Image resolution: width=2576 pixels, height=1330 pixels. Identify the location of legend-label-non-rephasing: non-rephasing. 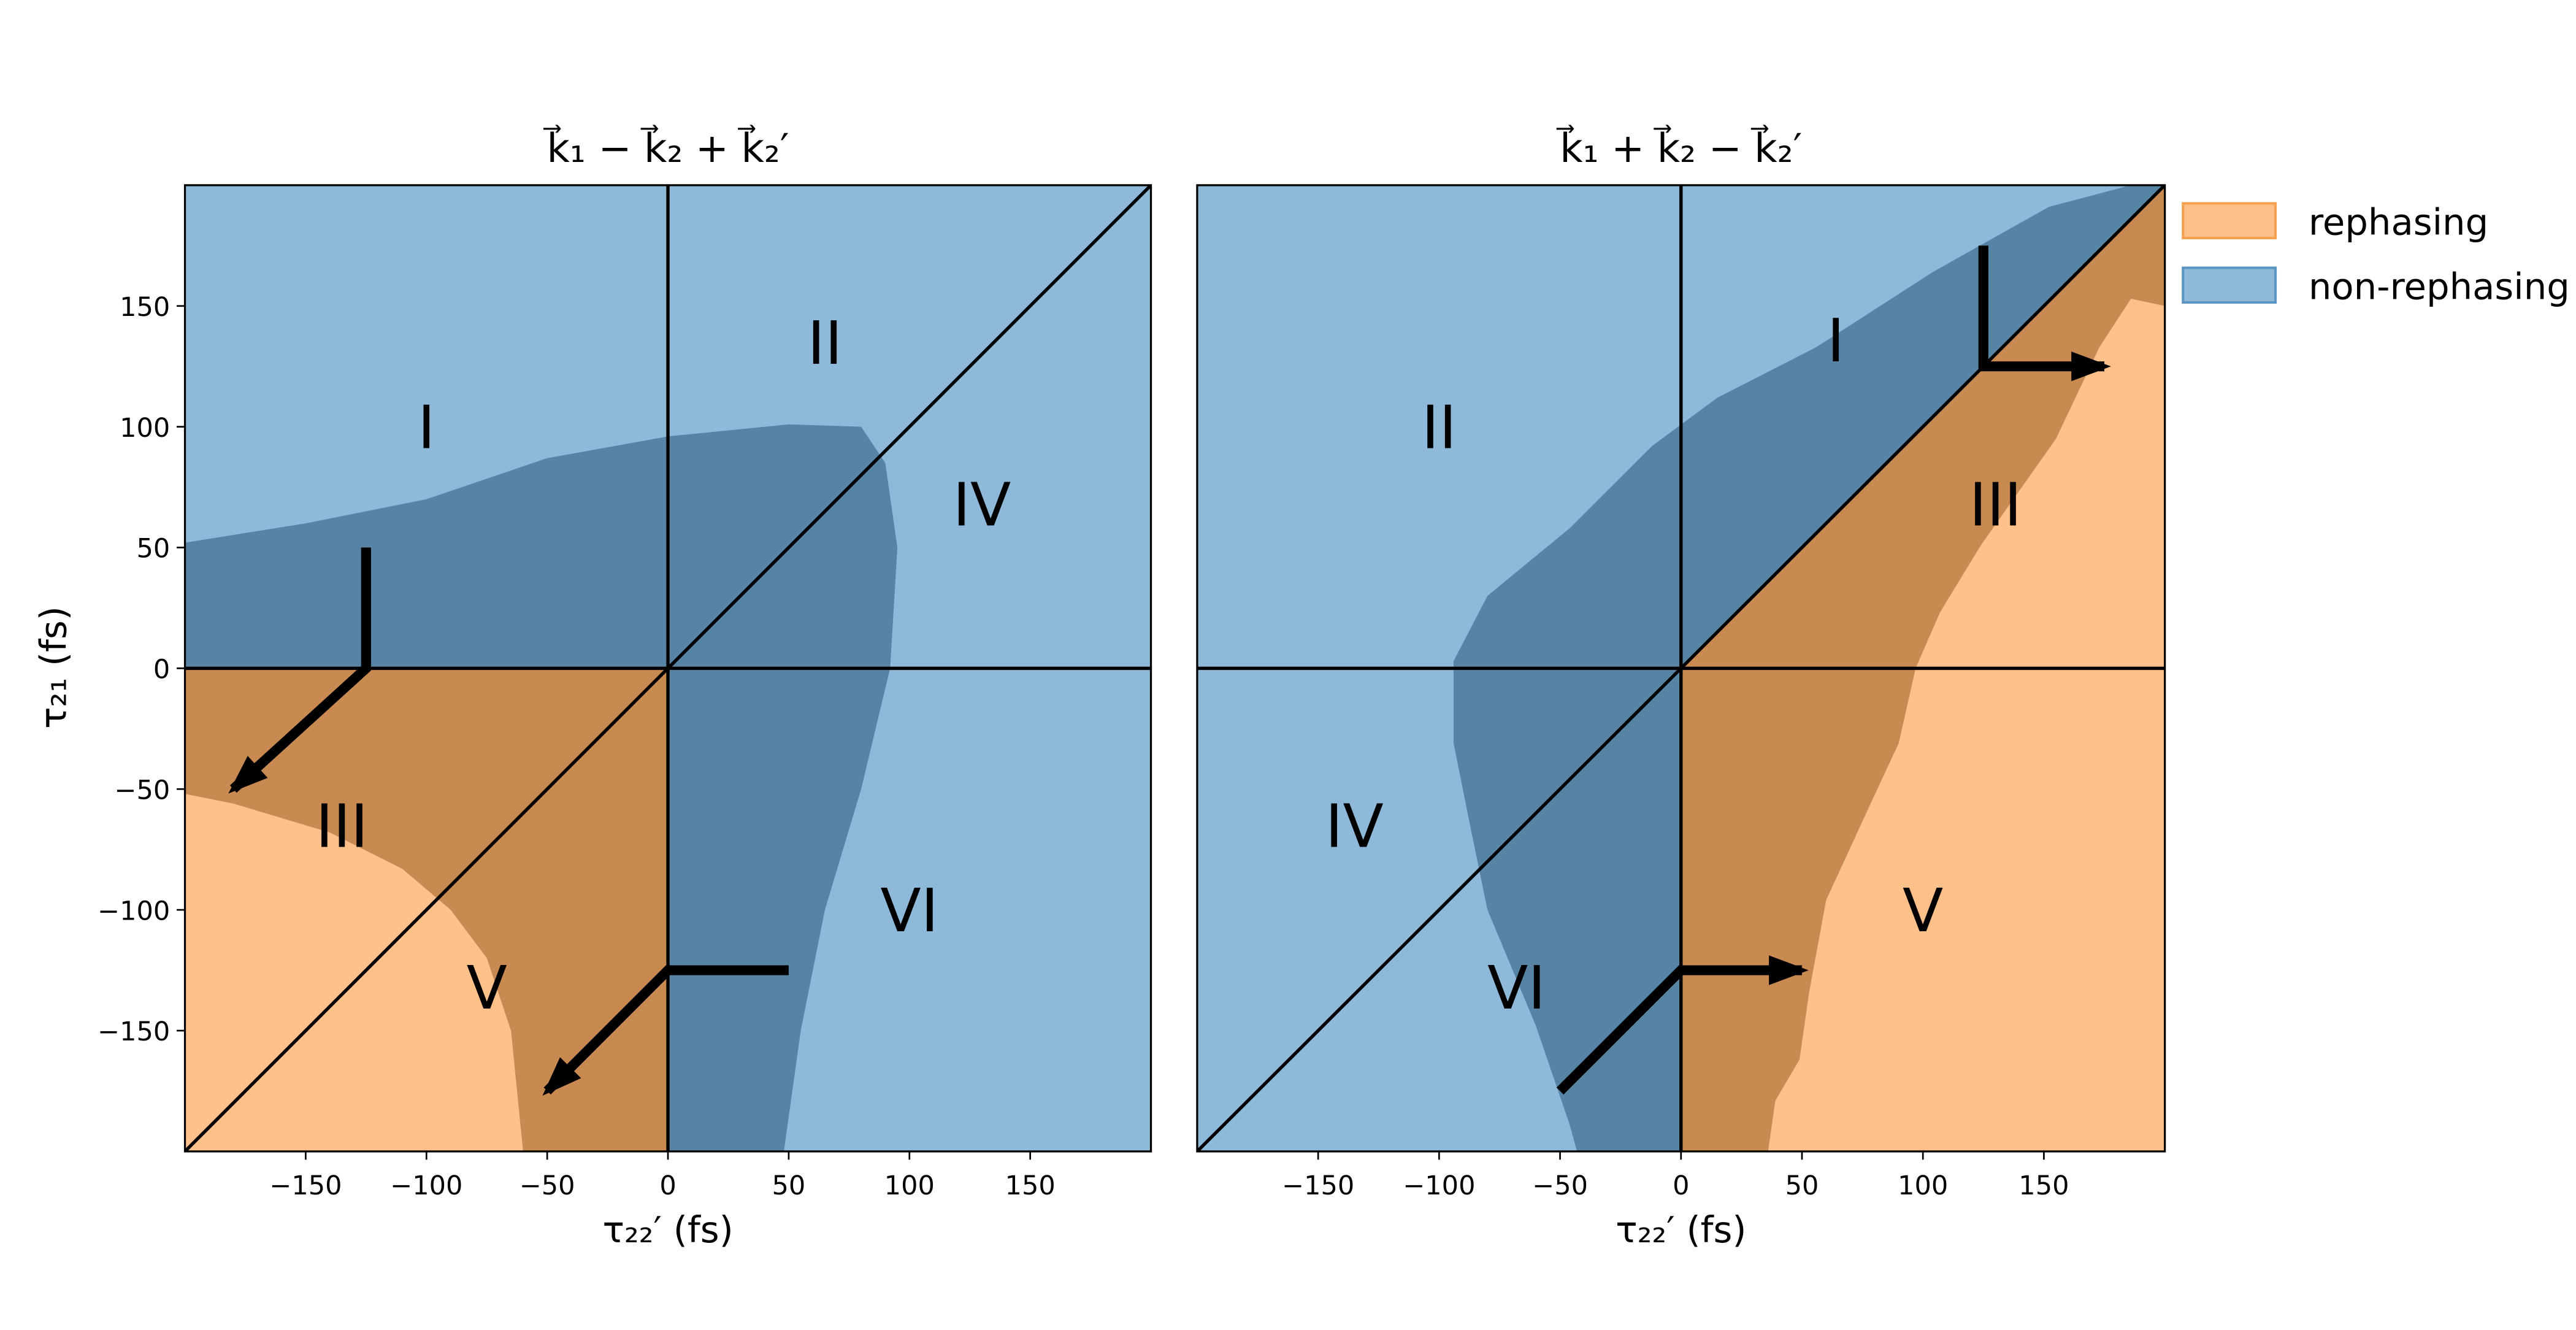
(2439, 287).